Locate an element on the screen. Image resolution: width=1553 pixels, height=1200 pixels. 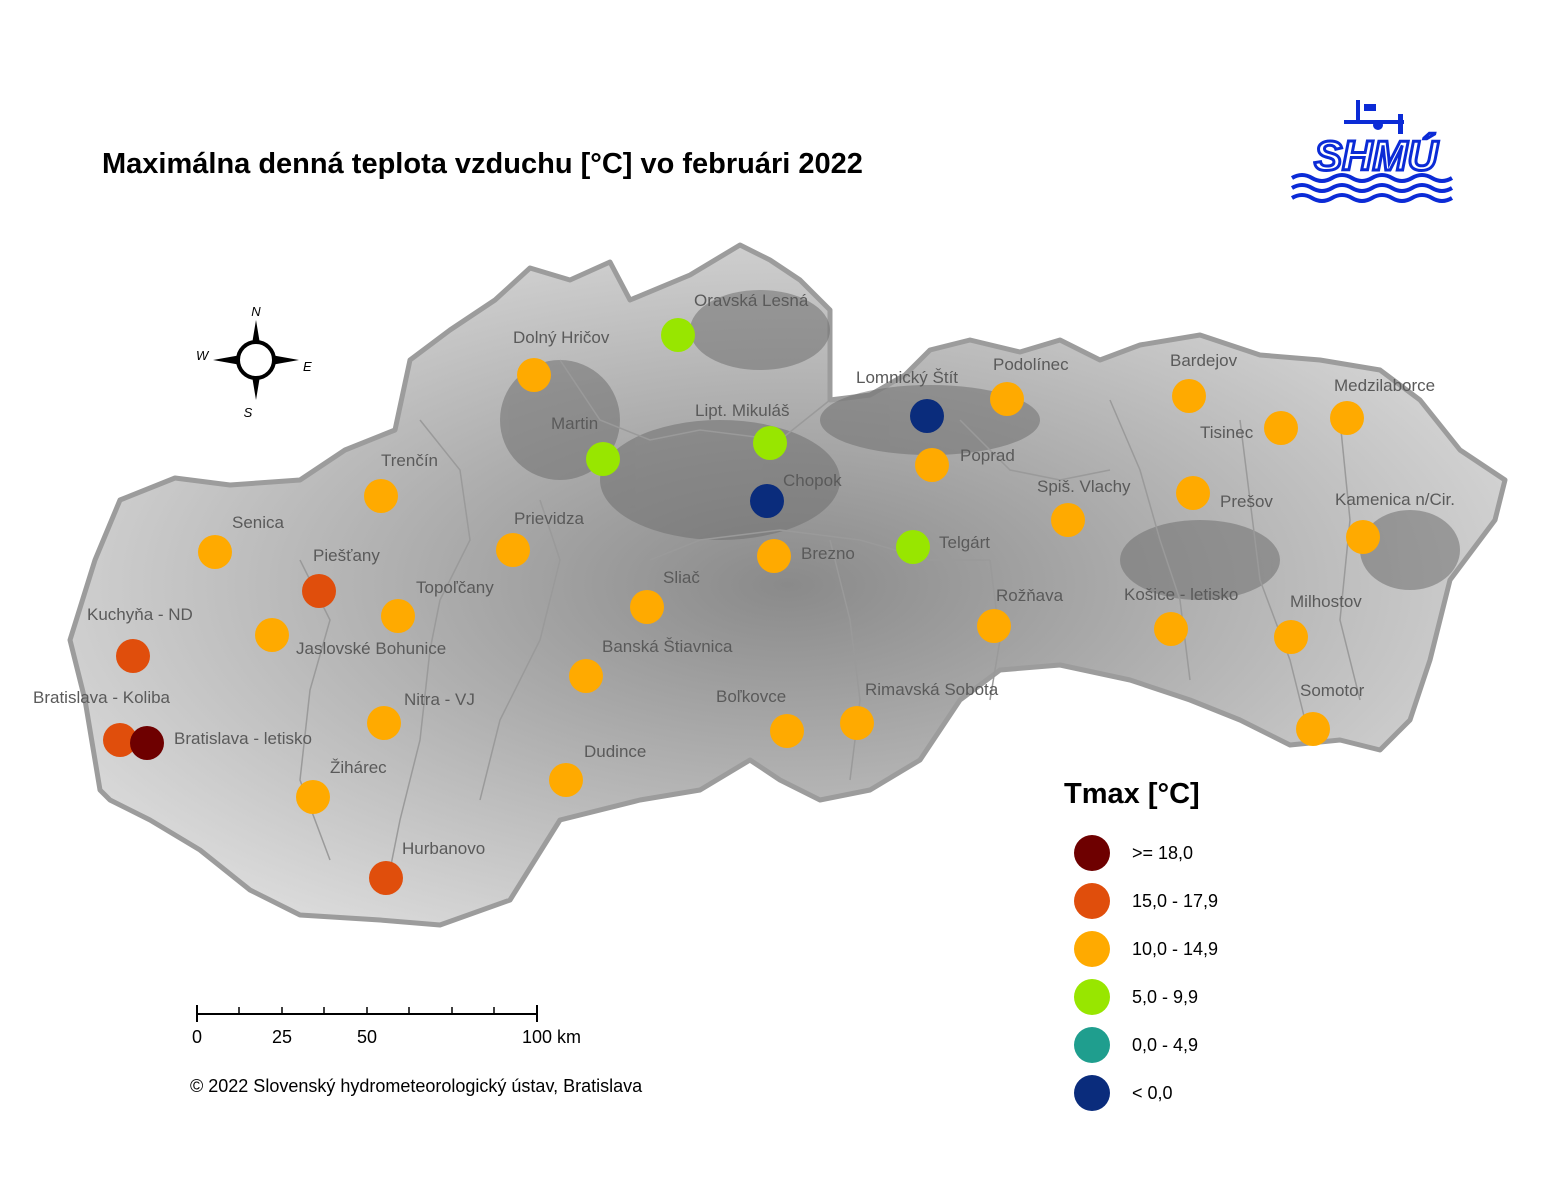
legend-item: >= 18,0 is located at coordinates (1141, 853).